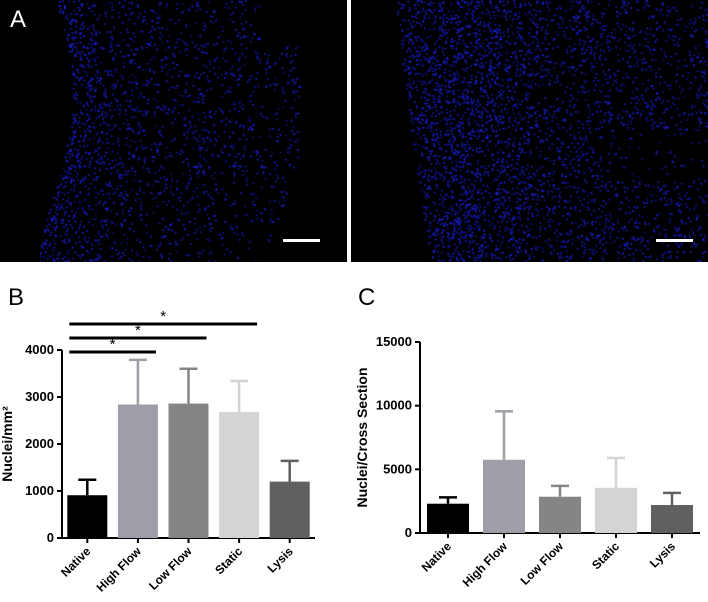 The image size is (708, 602). What do you see at coordinates (362, 437) in the screenshot?
I see `y-axis-label: Nuclei/Cross Section` at bounding box center [362, 437].